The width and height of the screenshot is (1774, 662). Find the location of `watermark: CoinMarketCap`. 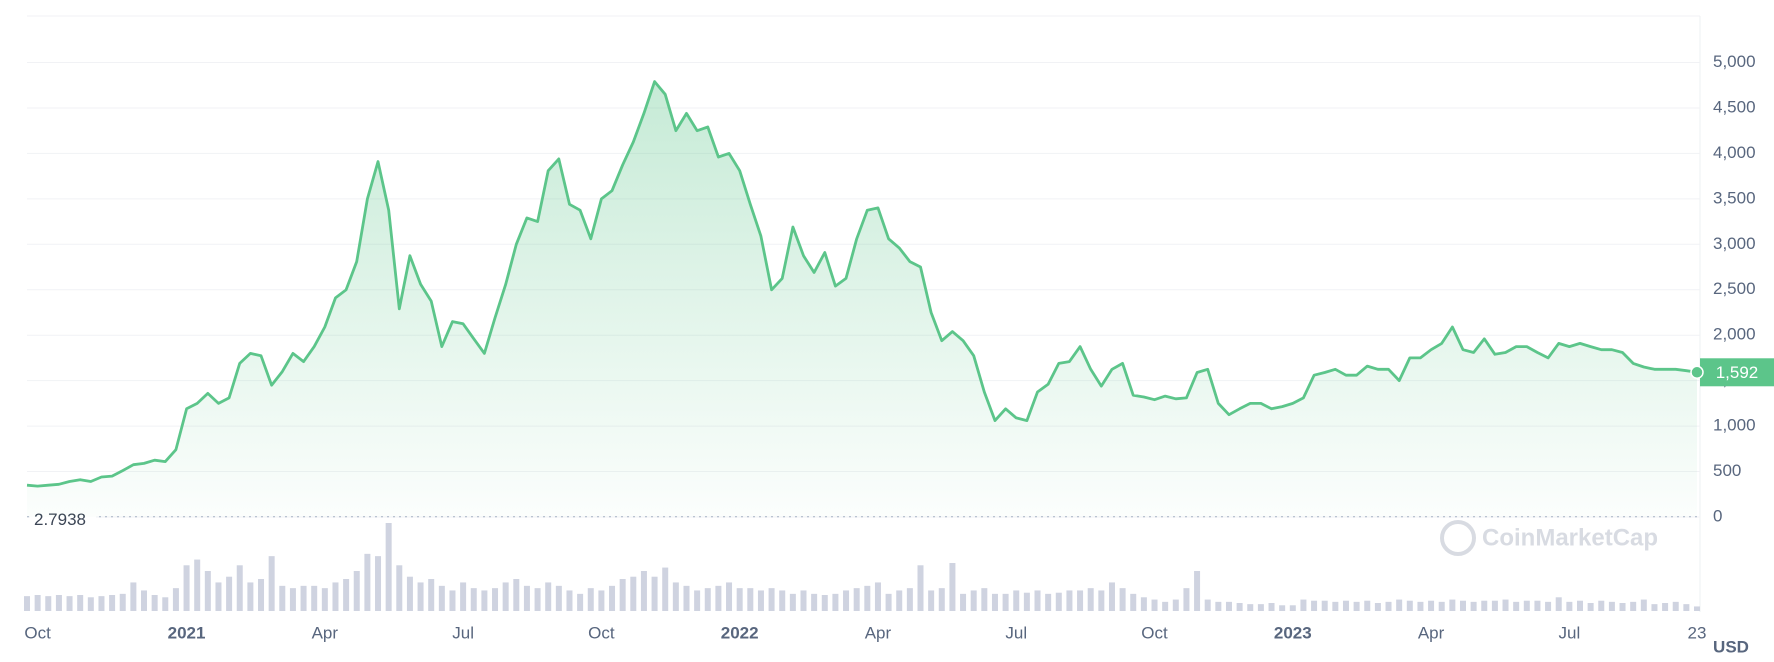

watermark: CoinMarketCap is located at coordinates (1549, 538).